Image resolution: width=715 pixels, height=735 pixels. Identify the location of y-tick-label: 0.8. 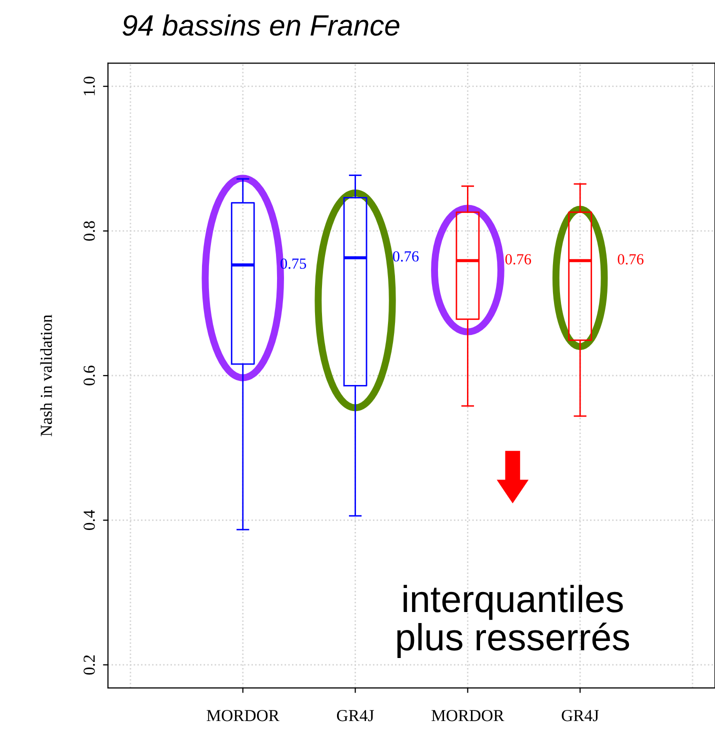
(89, 231).